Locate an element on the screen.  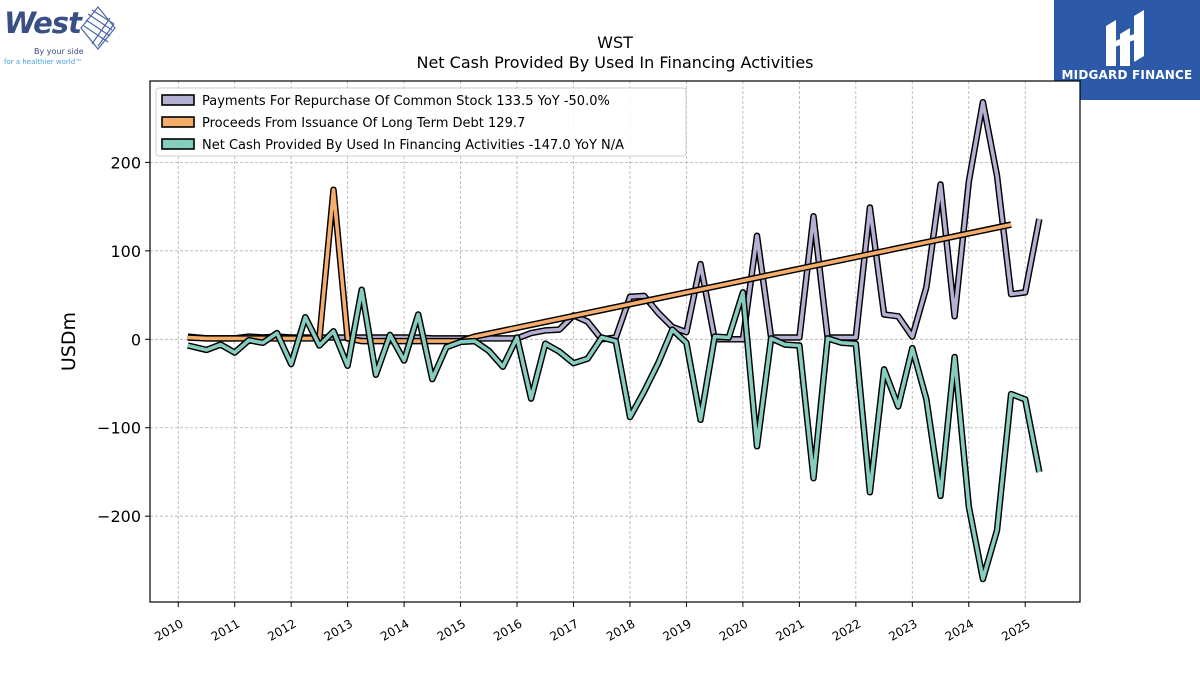
x-tick-label: 2018 is located at coordinates (620, 629).